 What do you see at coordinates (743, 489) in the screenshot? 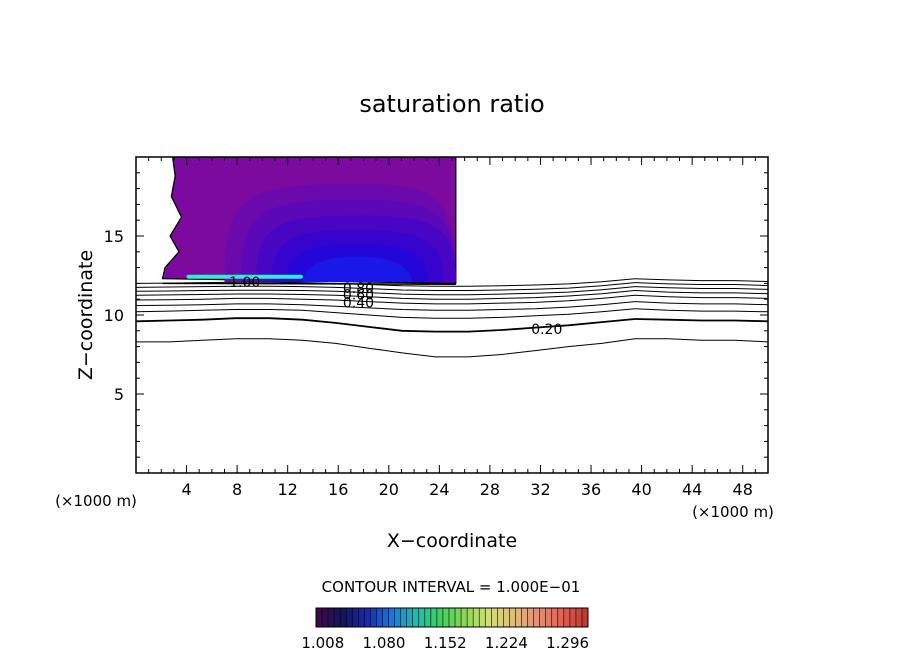
I see `x-tick-label: 48` at bounding box center [743, 489].